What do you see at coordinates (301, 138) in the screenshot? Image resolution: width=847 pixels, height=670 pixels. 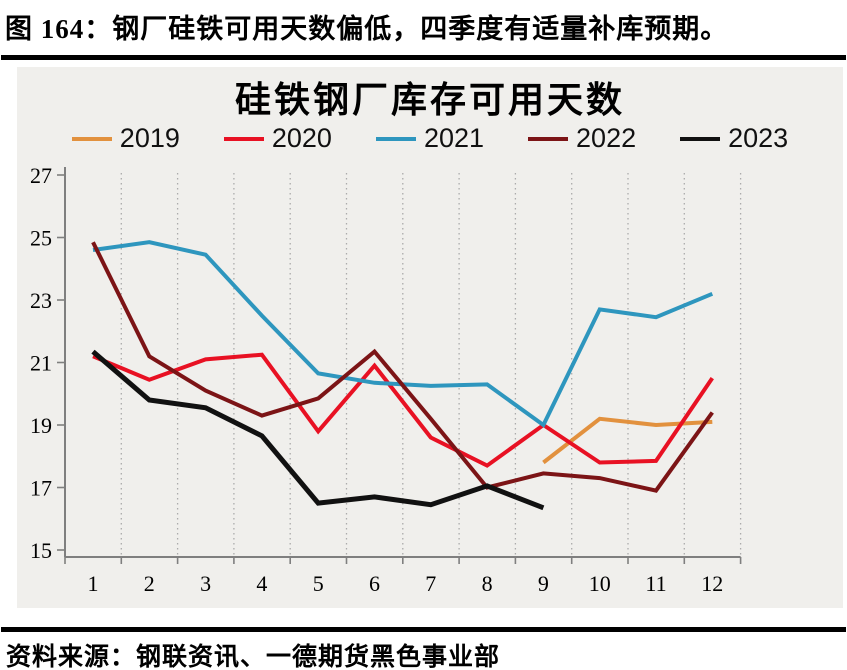 I see `legend-label-2020: 2020` at bounding box center [301, 138].